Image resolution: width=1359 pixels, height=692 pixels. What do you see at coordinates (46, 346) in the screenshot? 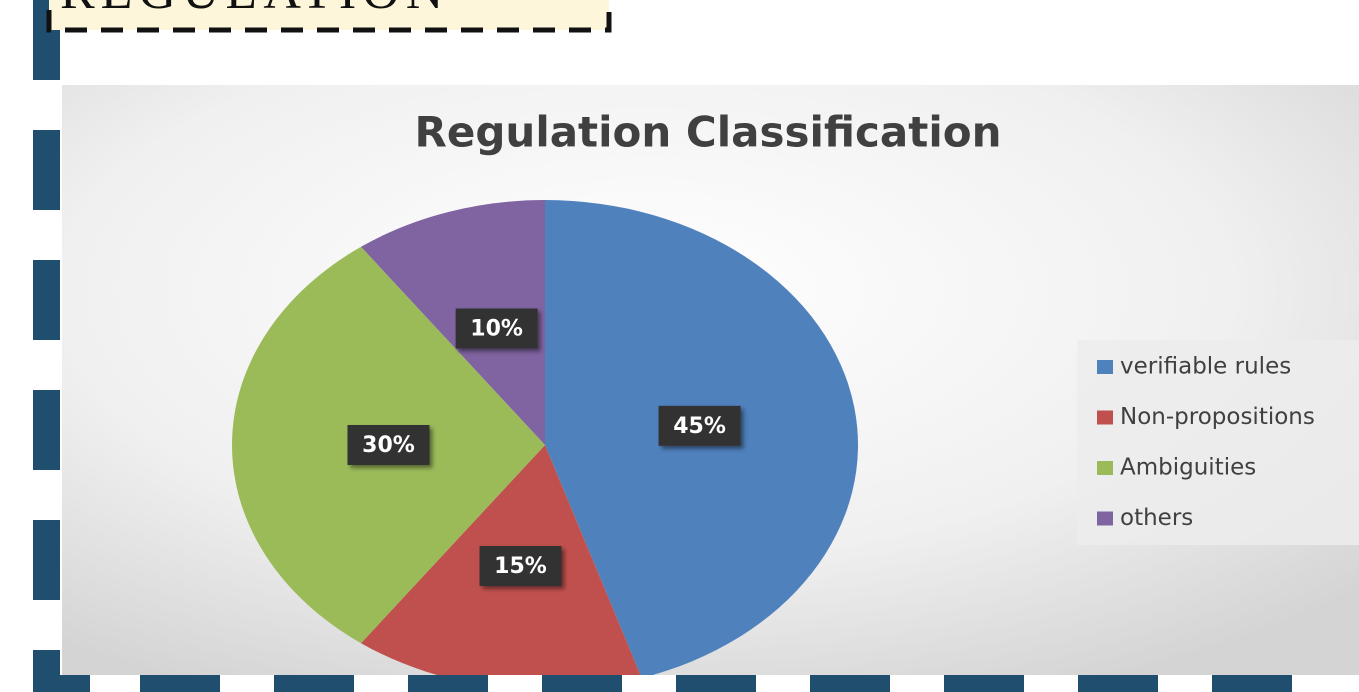
I see `left-border` at bounding box center [46, 346].